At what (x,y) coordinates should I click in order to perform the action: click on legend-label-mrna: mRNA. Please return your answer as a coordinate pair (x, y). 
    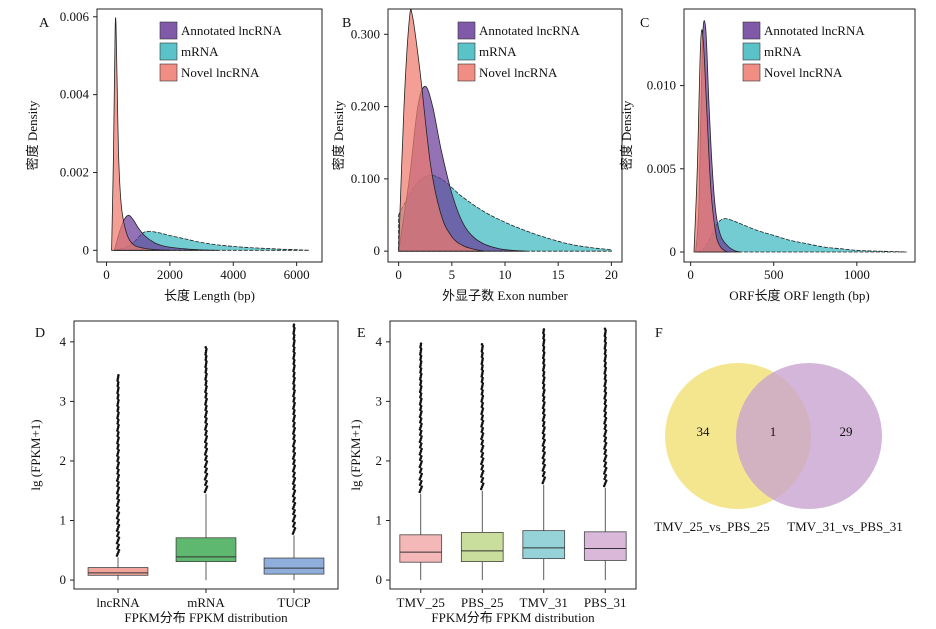
    Looking at the image, I should click on (783, 51).